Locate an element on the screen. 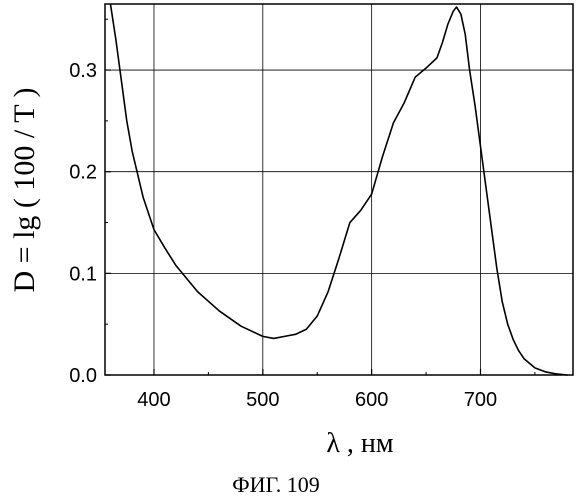  y-axis-label: D = lg ( 100 / T ) is located at coordinates (24, 190).